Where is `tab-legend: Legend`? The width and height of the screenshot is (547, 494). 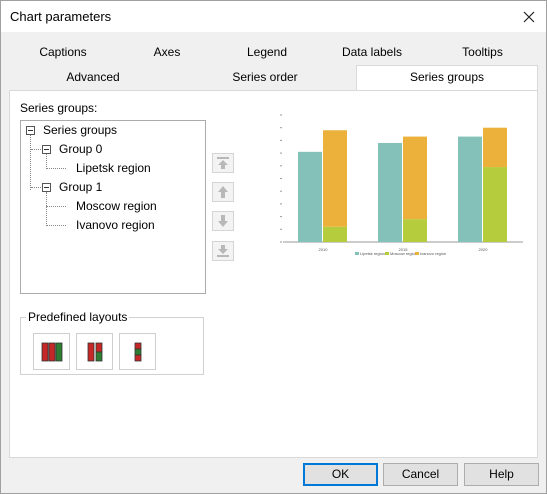
tab-legend: Legend is located at coordinates (267, 52).